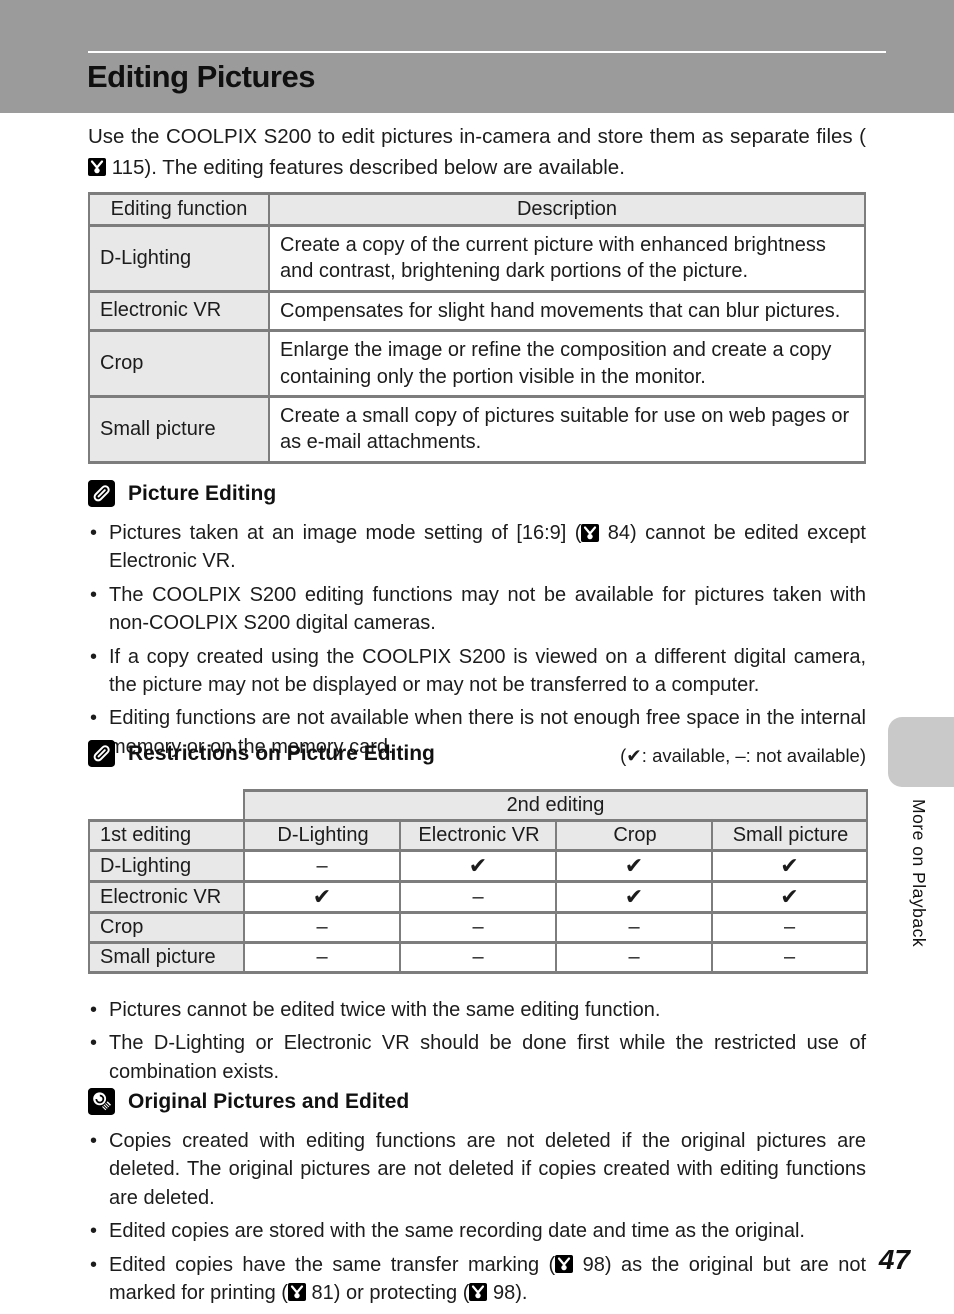 The width and height of the screenshot is (954, 1314). Describe the element at coordinates (894, 1259) in the screenshot. I see `page-number: 47` at that location.